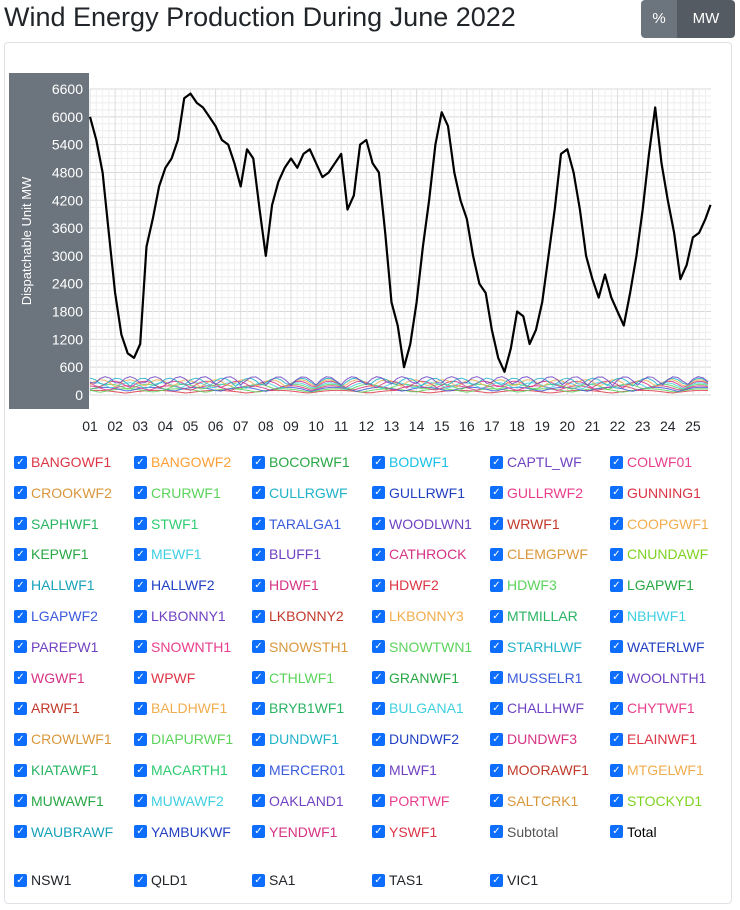 The width and height of the screenshot is (740, 910). I want to click on unit-toggle: ✓ SNOWSTH1, so click(300, 647).